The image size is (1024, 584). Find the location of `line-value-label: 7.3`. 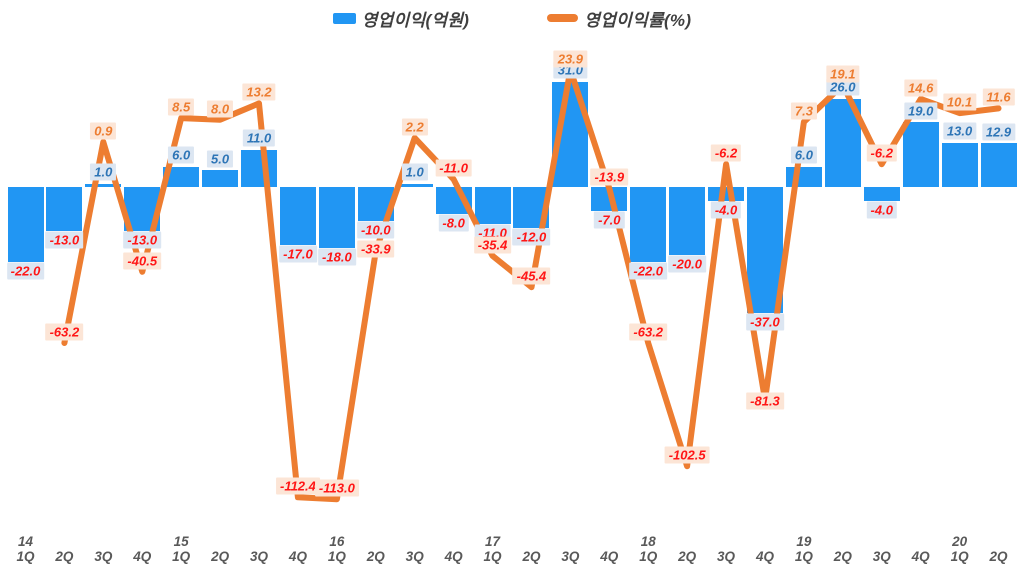

line-value-label: 7.3 is located at coordinates (803, 111).